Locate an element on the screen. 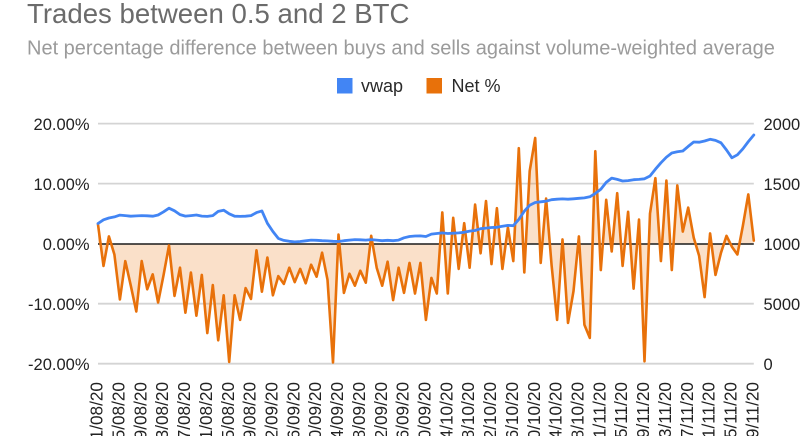 The image size is (800, 441). svg-text: 1/11/20 is located at coordinates (599, 409).